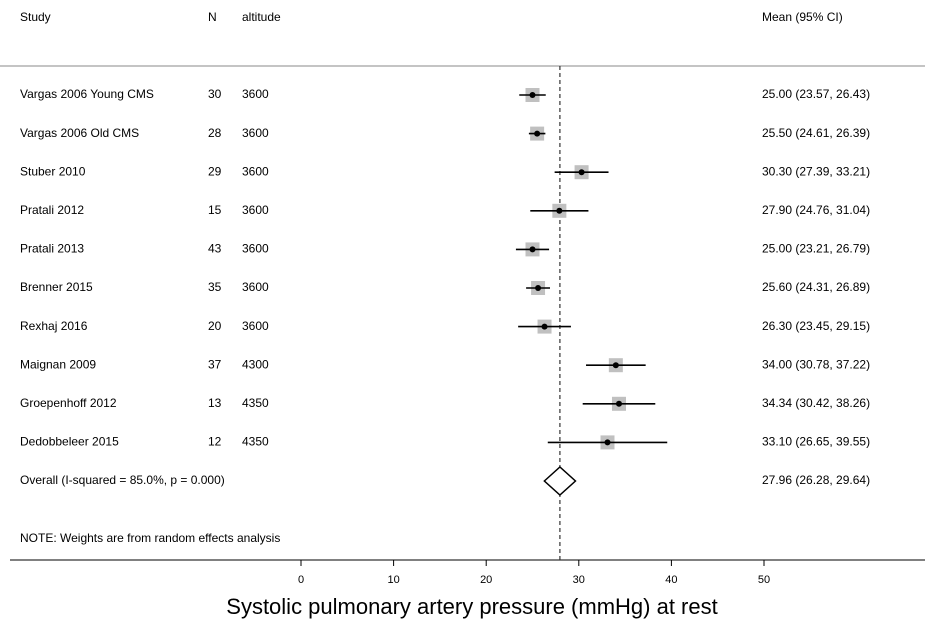  I want to click on study-name: Groepenhoff 2012, so click(68, 403).